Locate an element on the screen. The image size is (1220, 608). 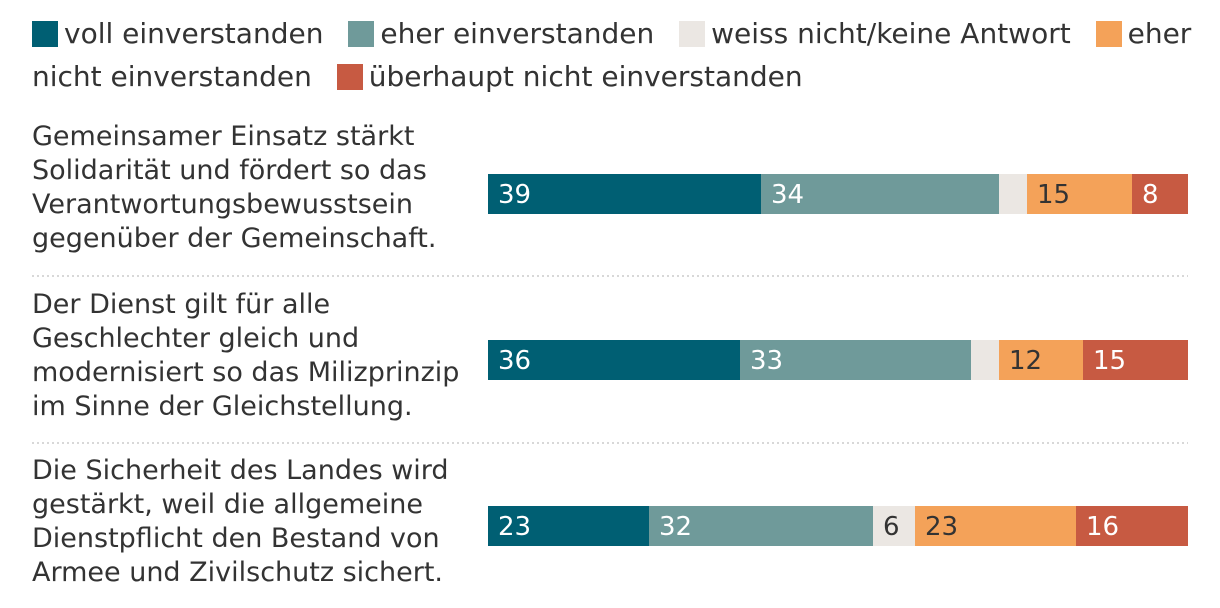
legend-item: voll einverstanden is located at coordinates (177, 33).